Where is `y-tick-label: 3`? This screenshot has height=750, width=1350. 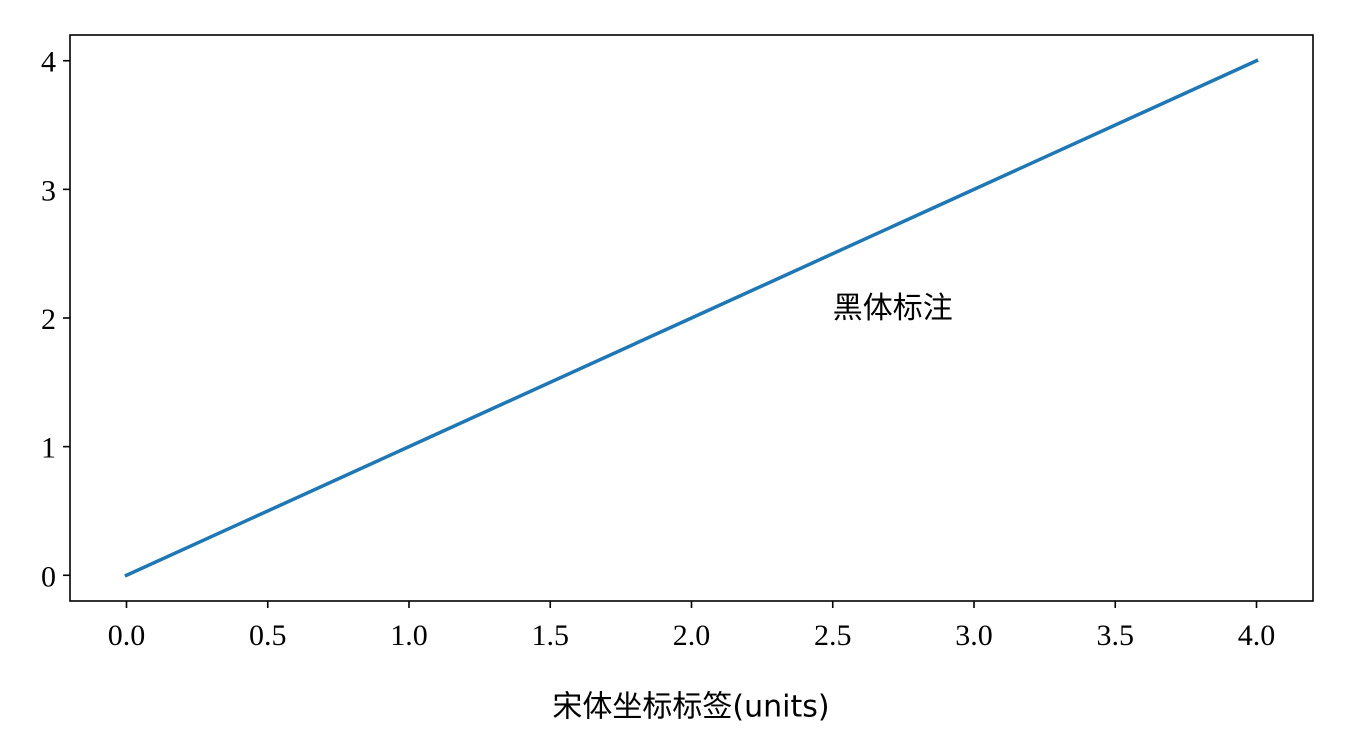 y-tick-label: 3 is located at coordinates (48, 190).